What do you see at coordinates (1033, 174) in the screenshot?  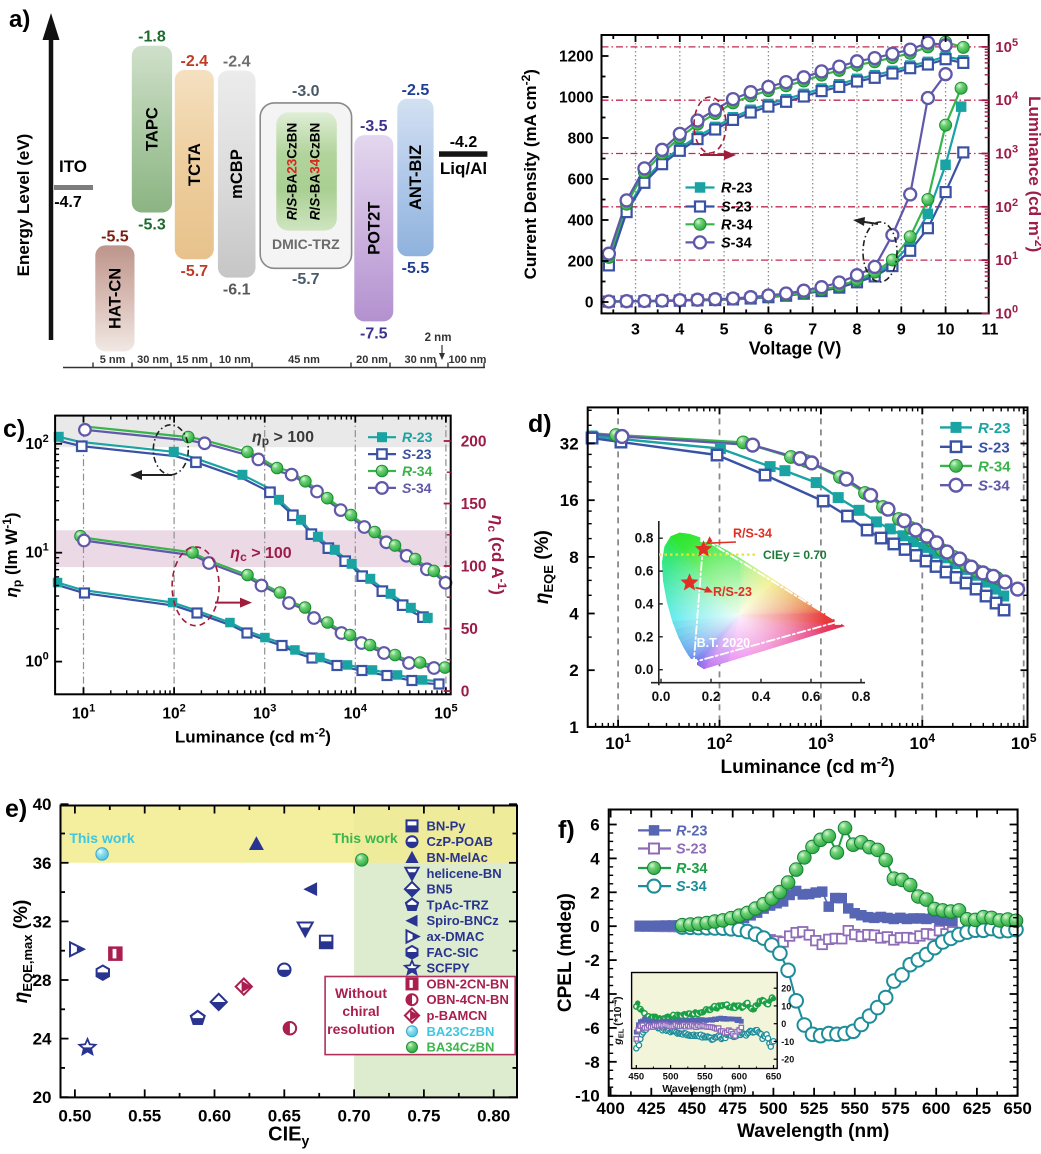 I see `svg-text: Luminance (cd m-2)` at bounding box center [1033, 174].